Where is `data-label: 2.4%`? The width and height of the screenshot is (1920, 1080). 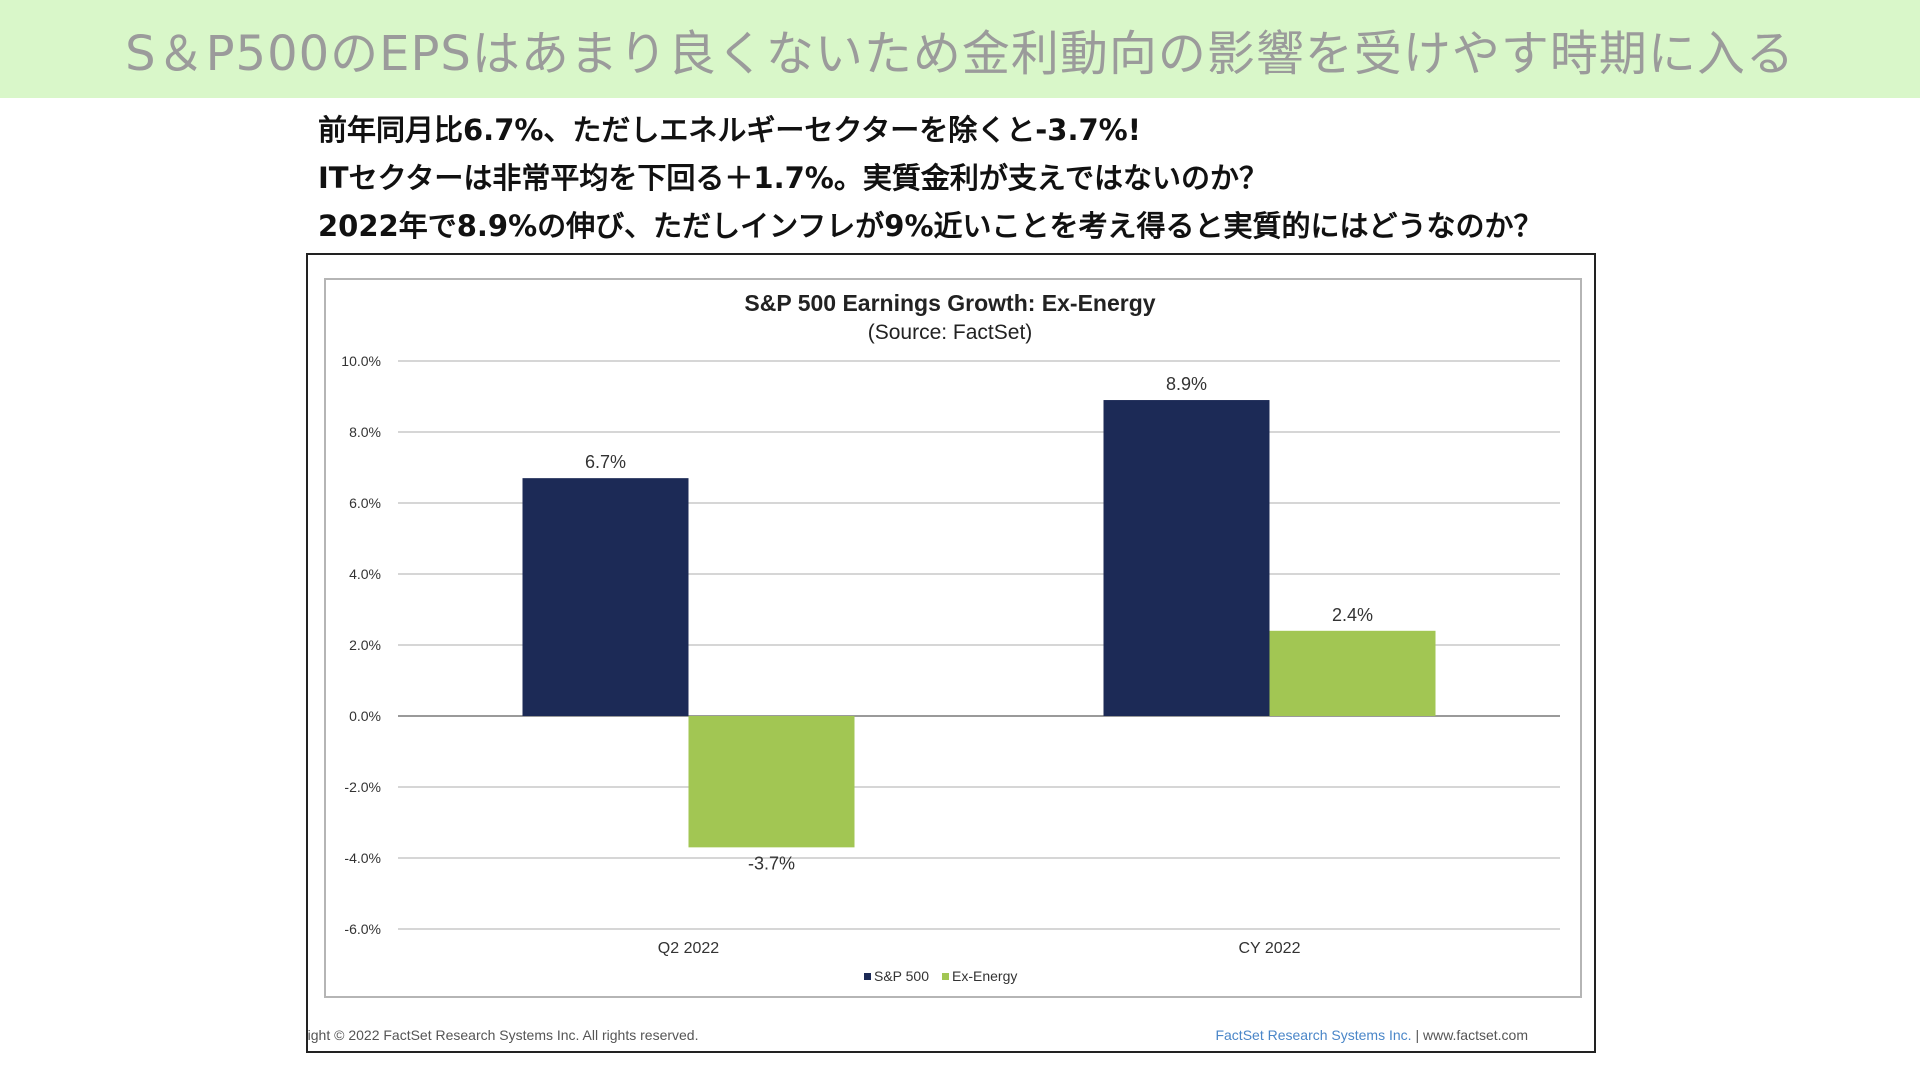 data-label: 2.4% is located at coordinates (1352, 615).